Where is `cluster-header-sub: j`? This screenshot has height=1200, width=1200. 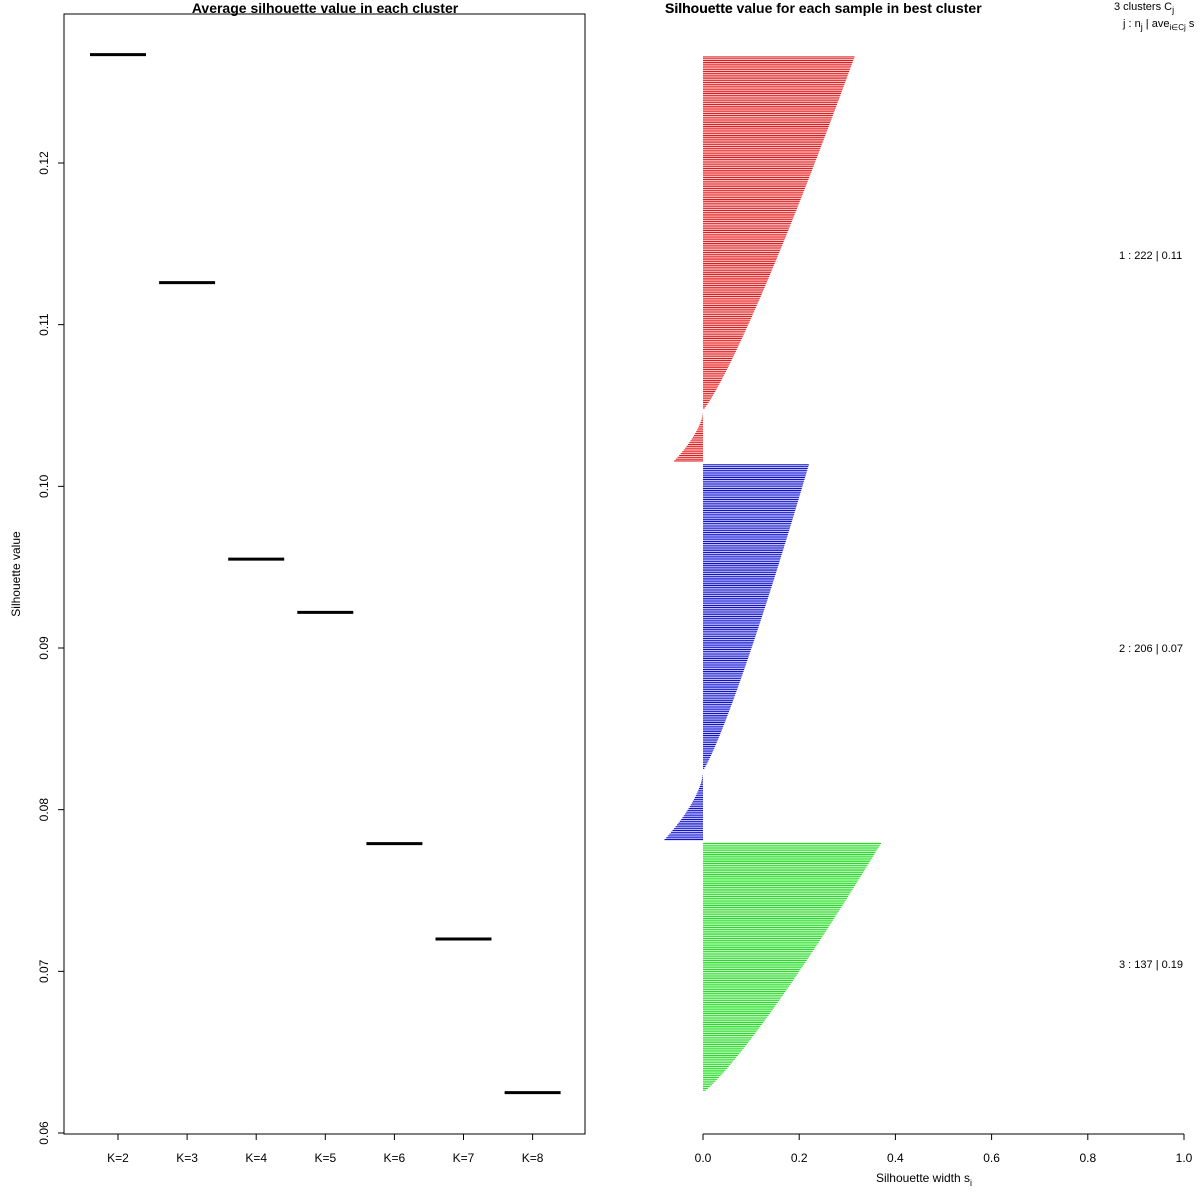
cluster-header-sub: j is located at coordinates (1172, 10).